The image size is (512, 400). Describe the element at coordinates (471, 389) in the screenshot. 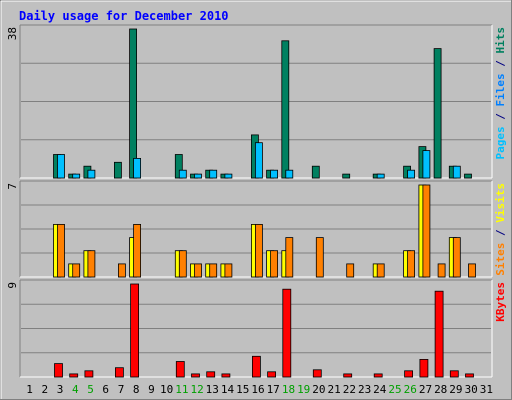

I see `x-tick-label-day-30: 30` at that location.